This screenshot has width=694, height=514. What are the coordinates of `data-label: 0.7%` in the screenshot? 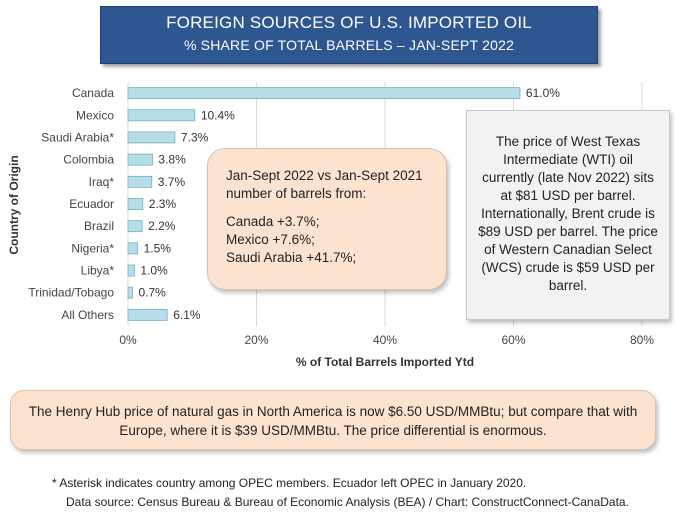 It's located at (152, 293).